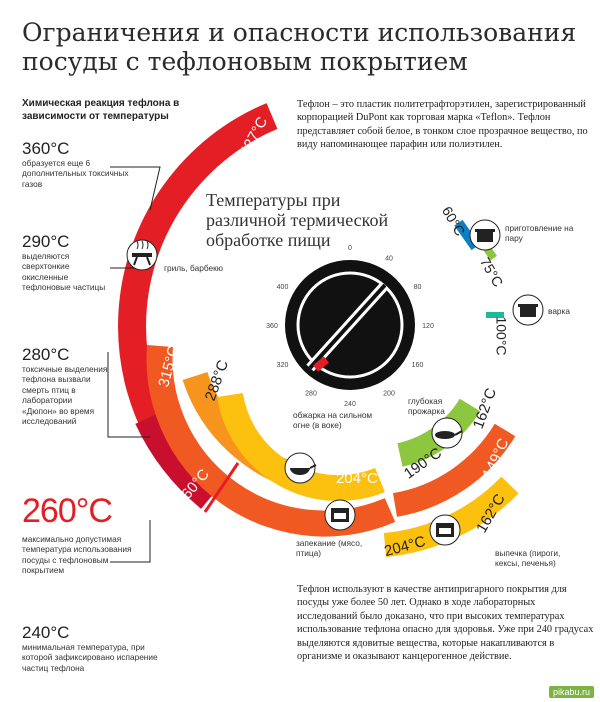  What do you see at coordinates (501, 336) in the screenshot?
I see `boil-temp: 100°C` at bounding box center [501, 336].